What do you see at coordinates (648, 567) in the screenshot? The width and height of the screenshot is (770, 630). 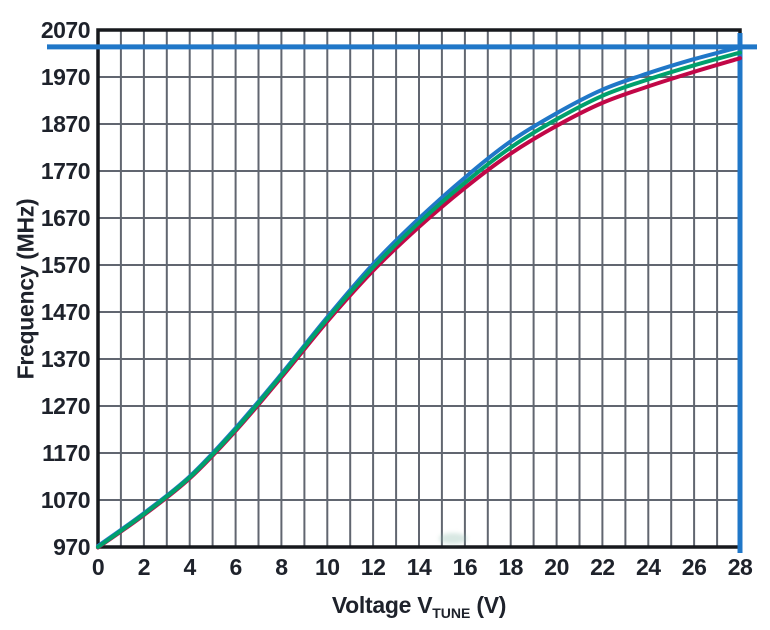 I see `x-tick-label: 24` at bounding box center [648, 567].